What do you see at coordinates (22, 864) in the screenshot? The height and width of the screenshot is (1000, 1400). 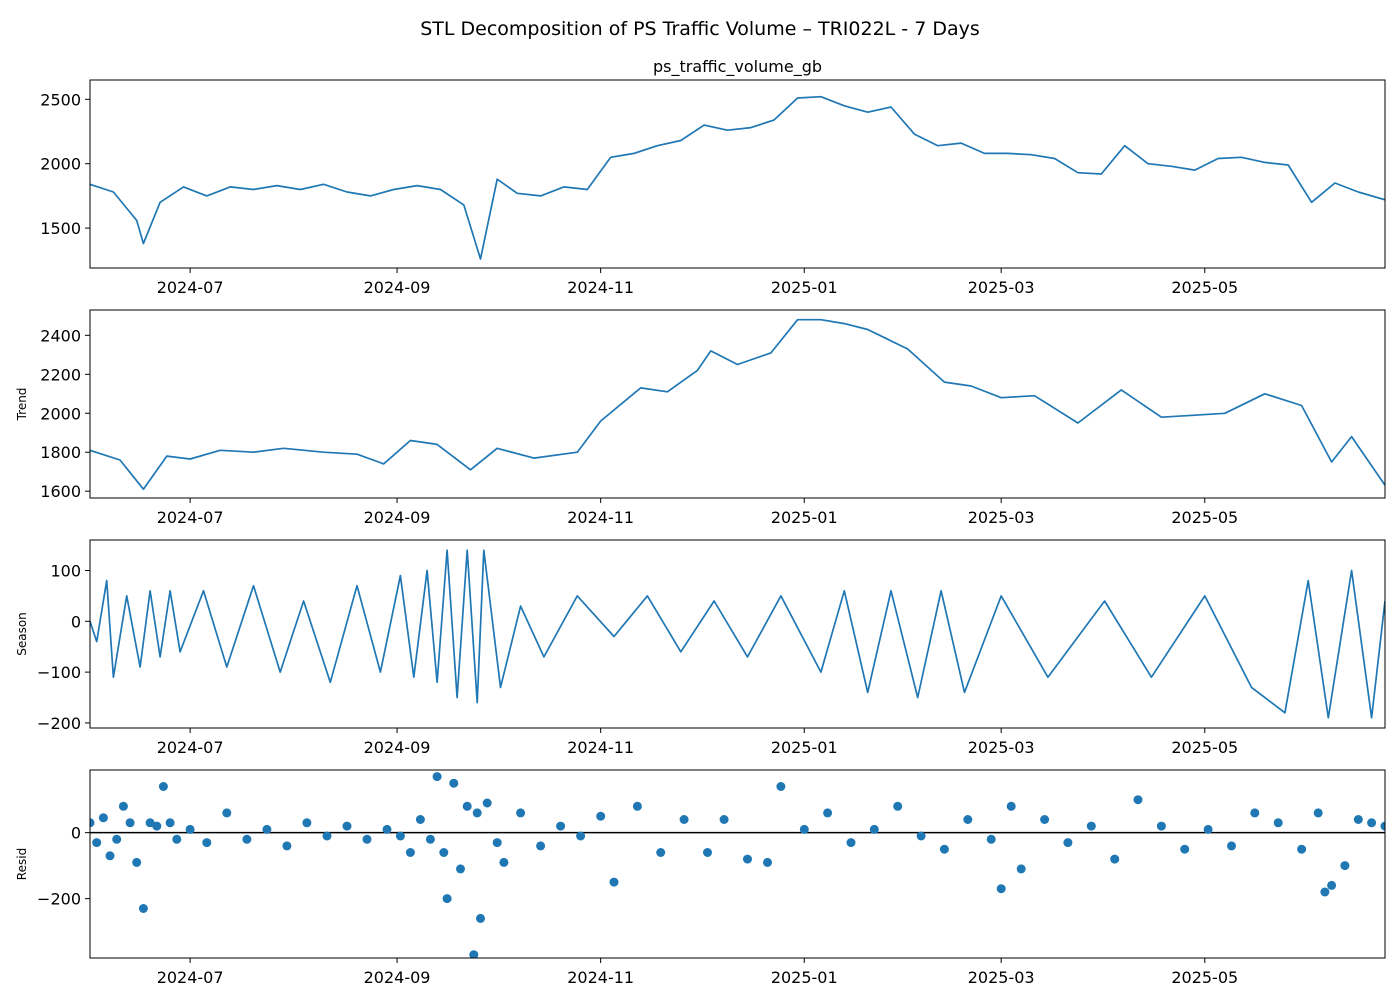 I see `y-axis-label: Resid` at bounding box center [22, 864].